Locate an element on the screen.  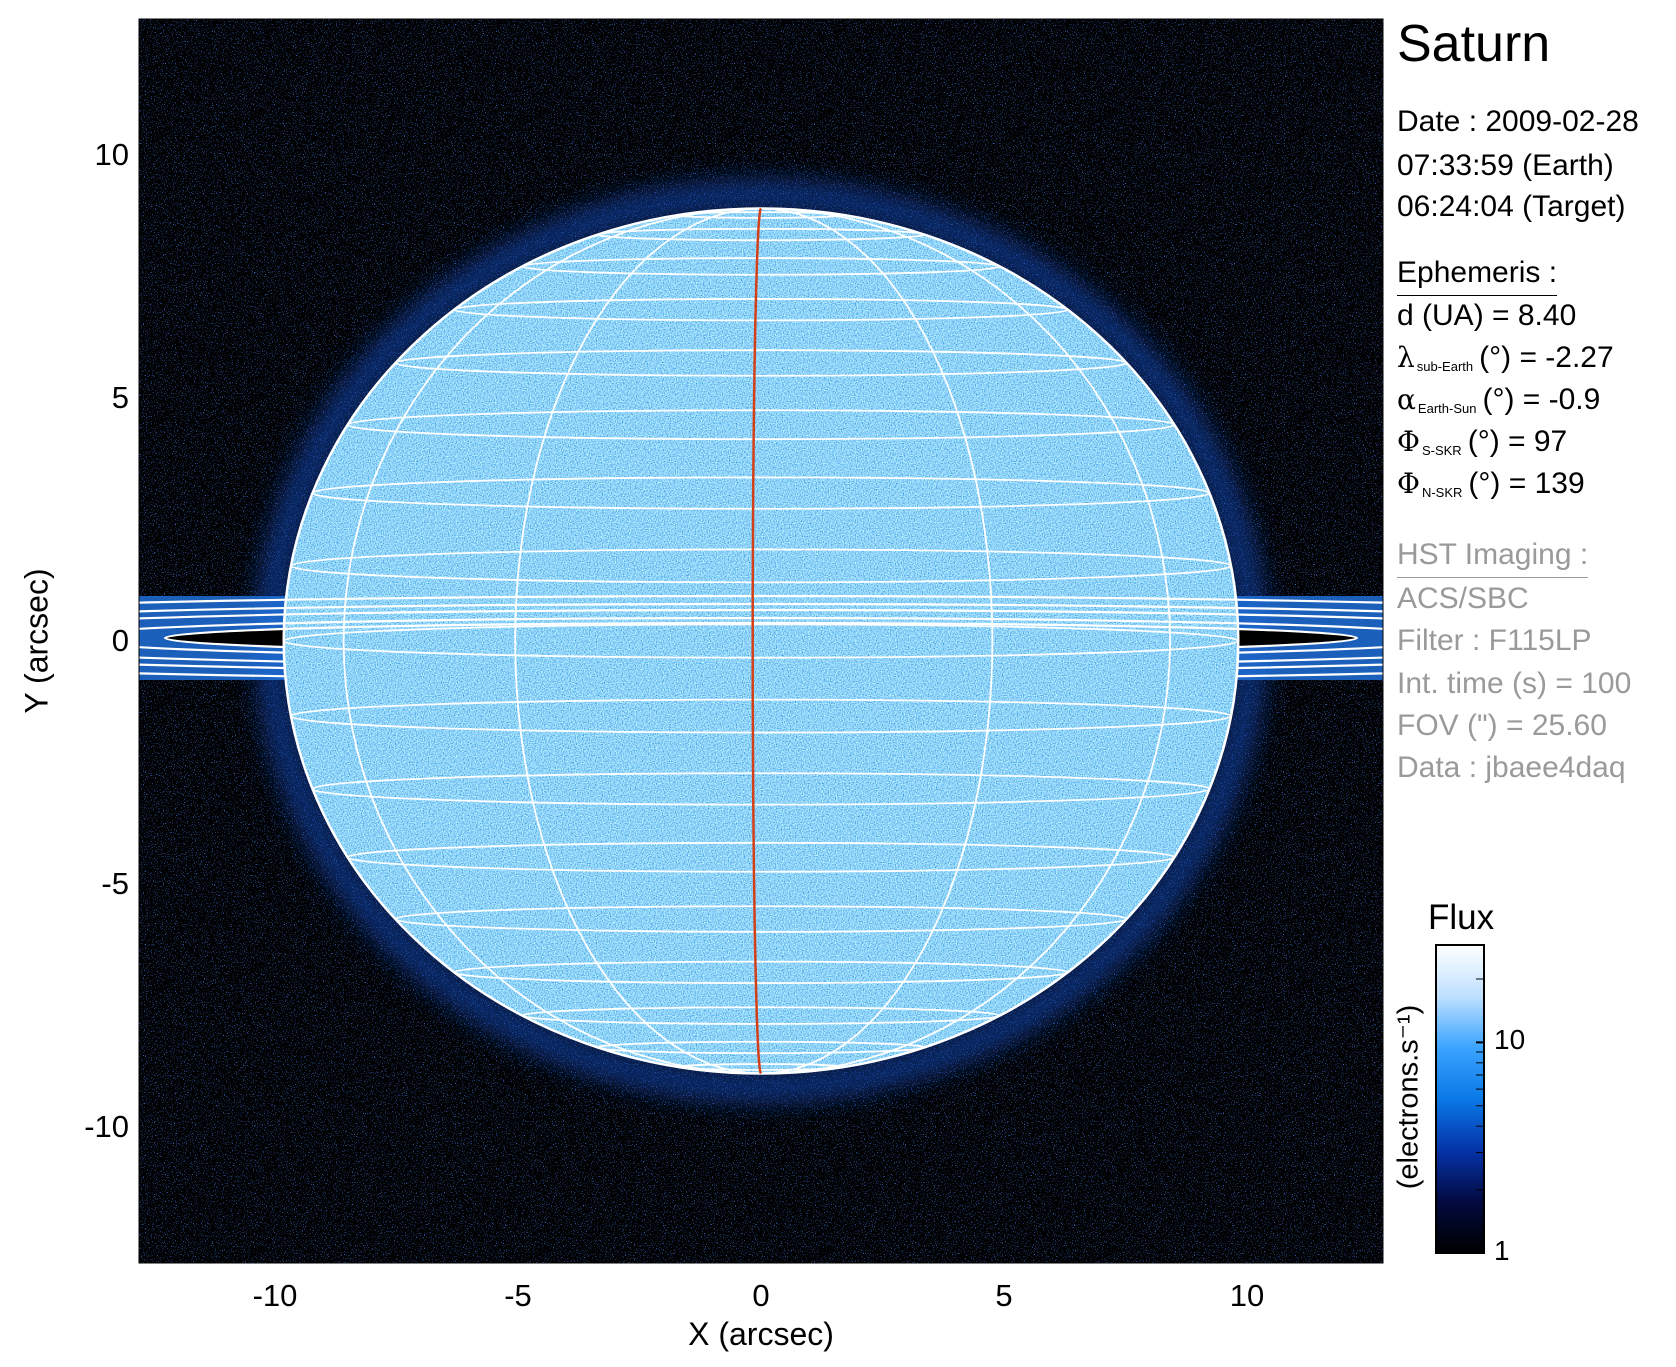
y-tick-label: 0 is located at coordinates (120, 640).